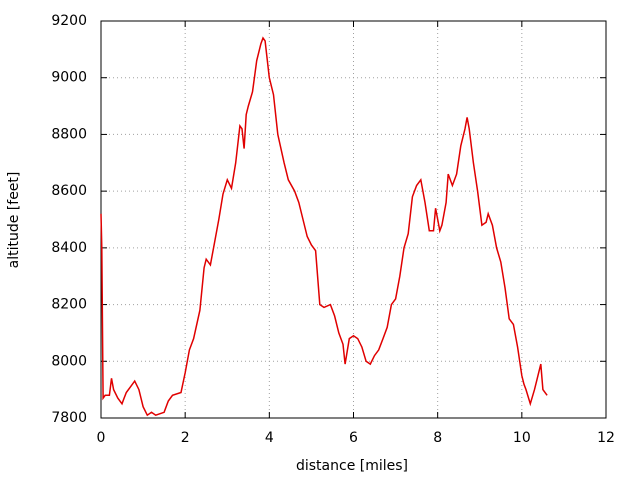 The width and height of the screenshot is (640, 484). Describe the element at coordinates (69, 21) in the screenshot. I see `y-tick-label: 9200` at that location.